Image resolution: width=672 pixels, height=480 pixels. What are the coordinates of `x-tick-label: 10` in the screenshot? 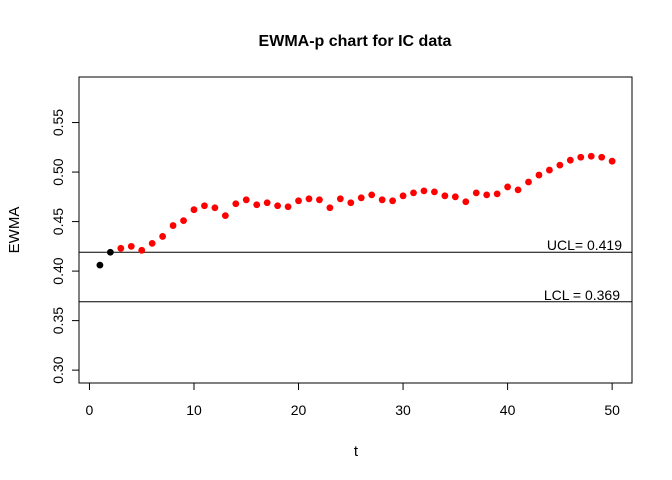 It's located at (194, 410).